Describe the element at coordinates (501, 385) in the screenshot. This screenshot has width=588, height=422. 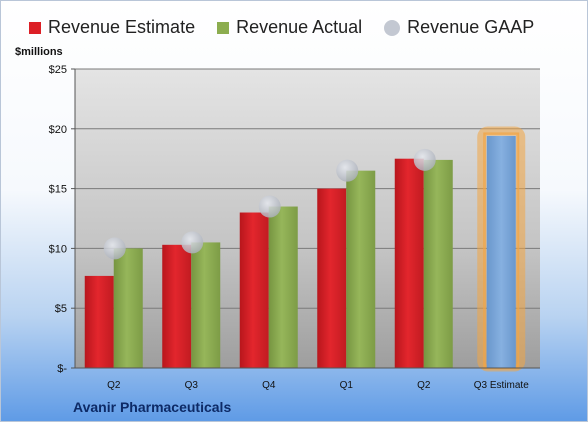
I see `x-tick-label: Q3 Estimate` at that location.